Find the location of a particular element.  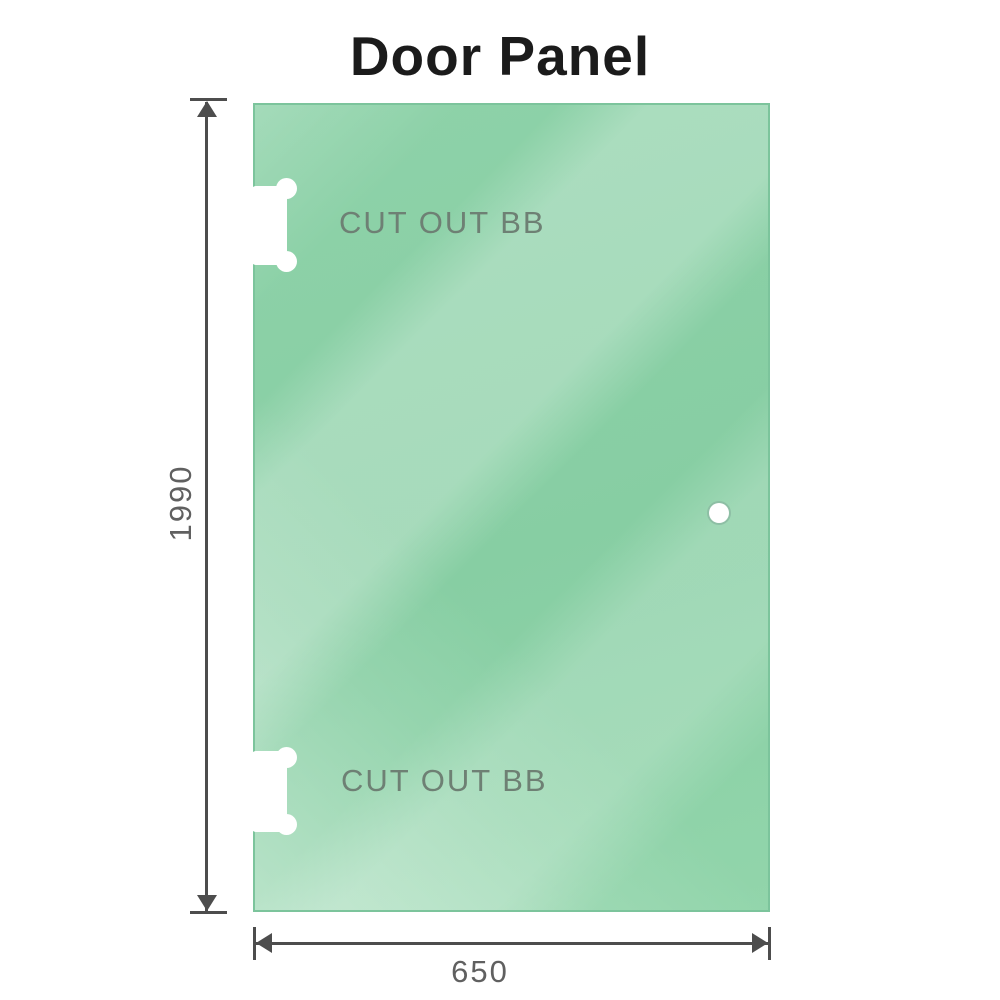

page-title: Door Panel is located at coordinates (500, 56).